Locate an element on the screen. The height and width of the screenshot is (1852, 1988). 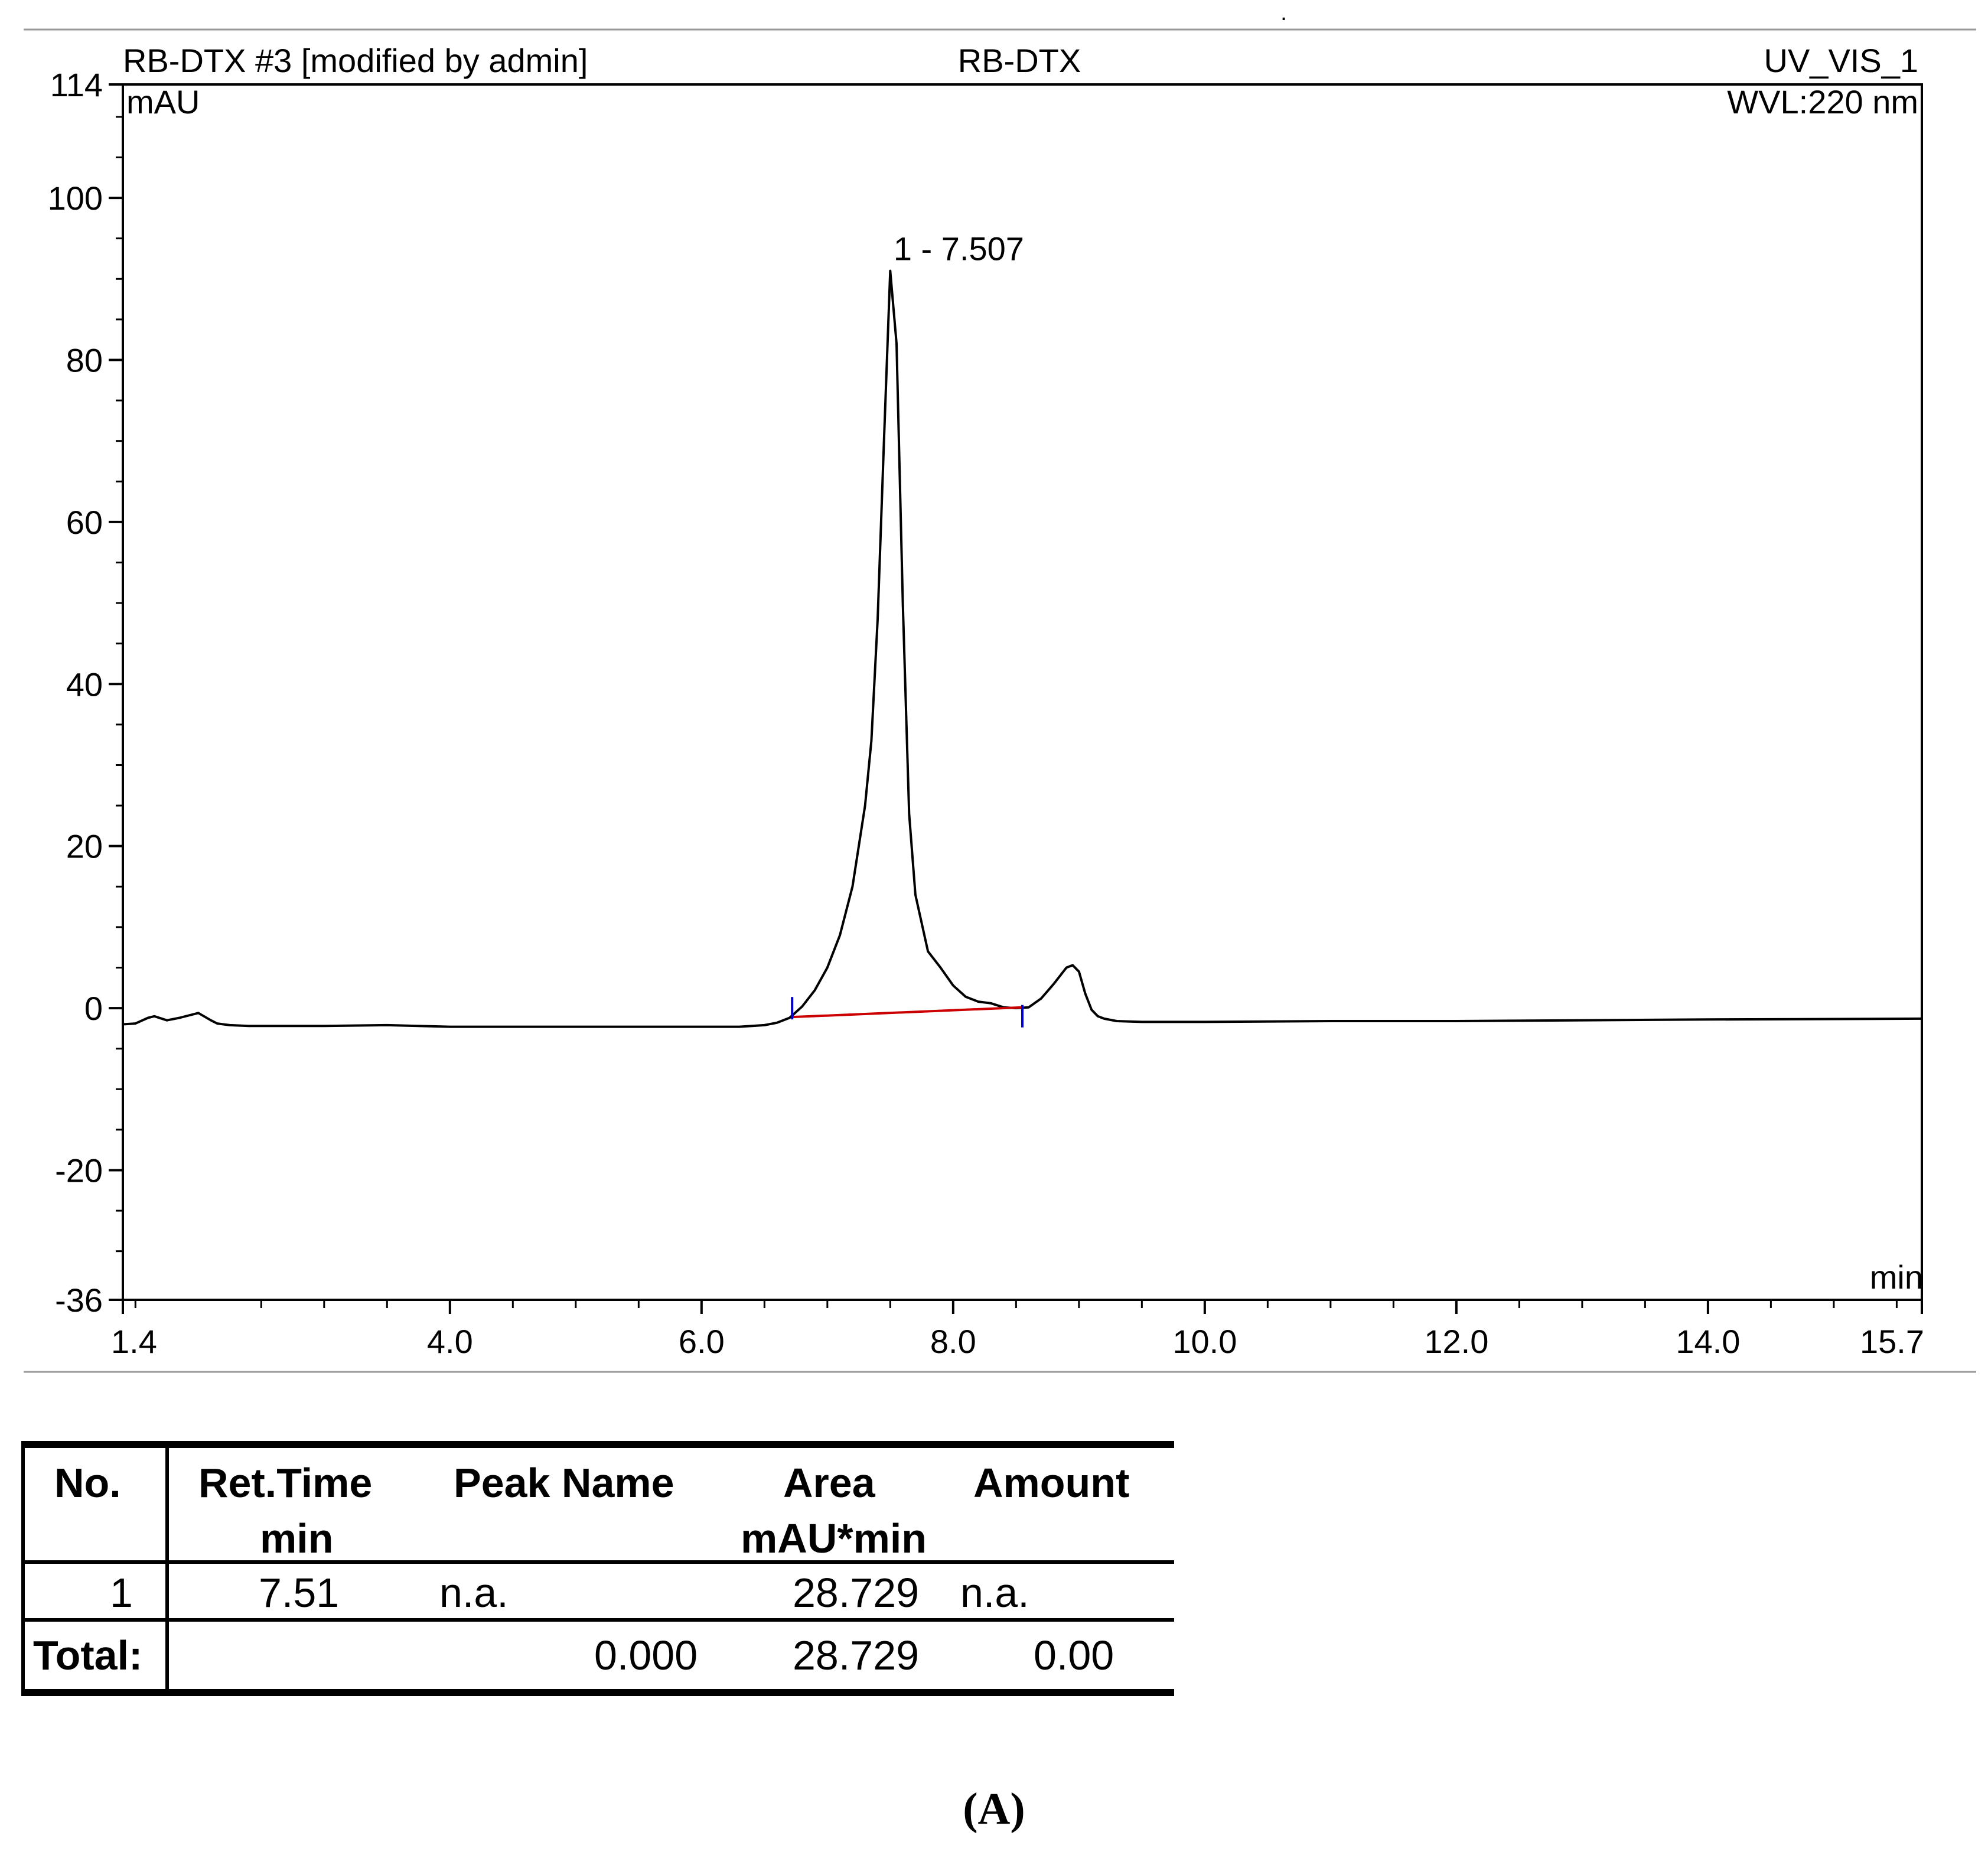
x-tick-label: 14.0 is located at coordinates (1708, 1341).